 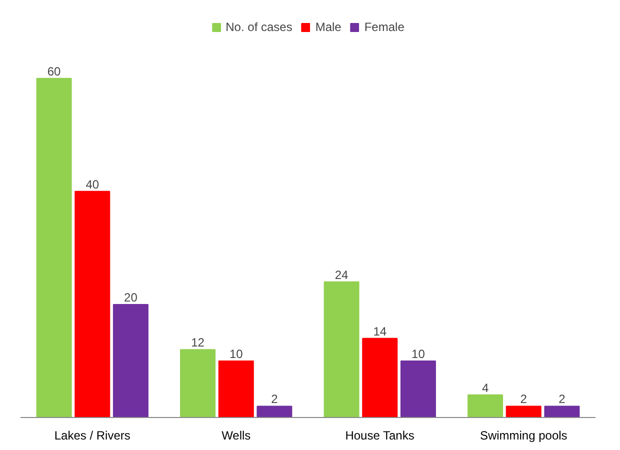 I want to click on legend-label: Female, so click(x=384, y=27).